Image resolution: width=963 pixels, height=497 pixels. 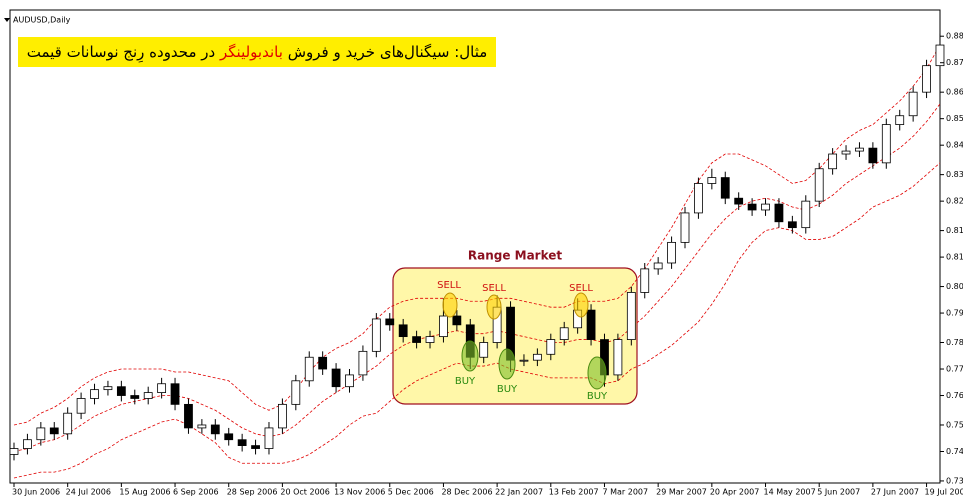 I want to click on y-tick-label: 0.753, so click(x=954, y=424).